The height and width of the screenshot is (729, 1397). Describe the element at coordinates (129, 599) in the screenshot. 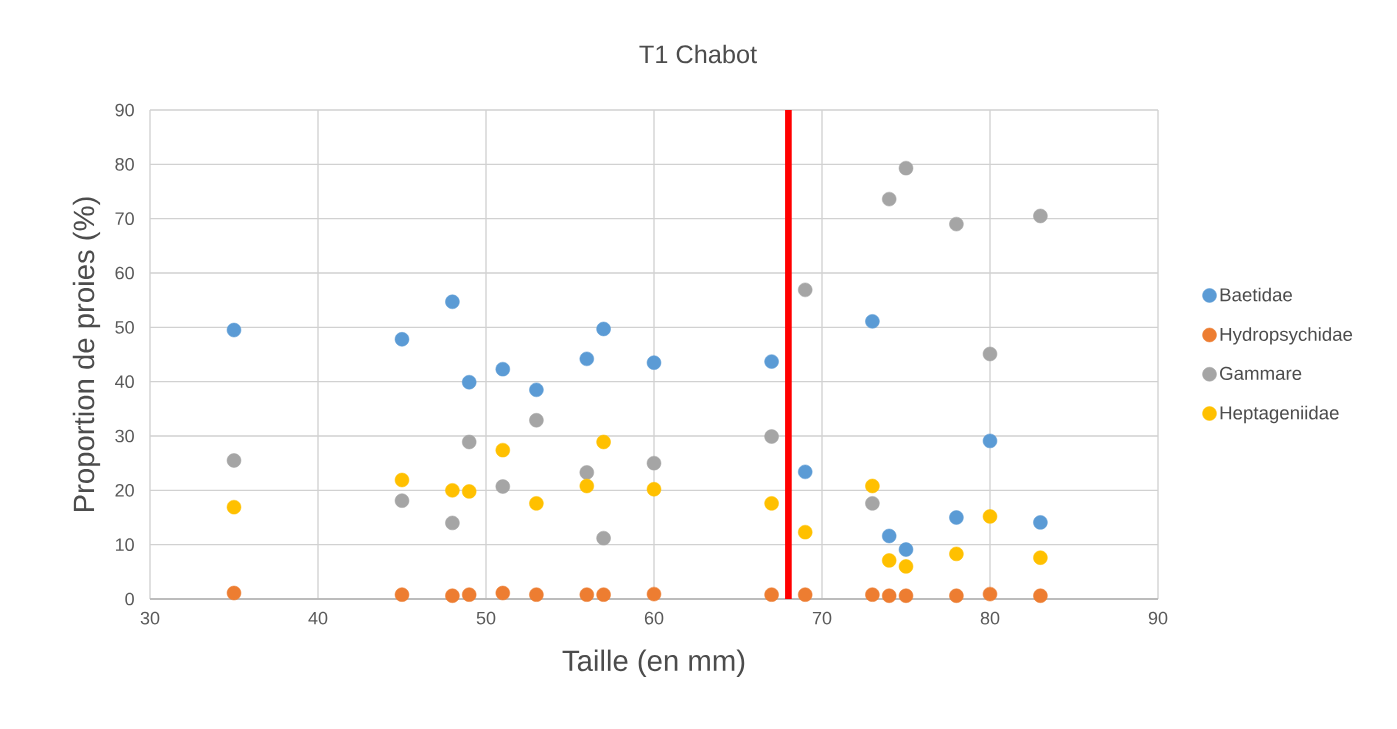

I see `y-tick-label: 0` at that location.